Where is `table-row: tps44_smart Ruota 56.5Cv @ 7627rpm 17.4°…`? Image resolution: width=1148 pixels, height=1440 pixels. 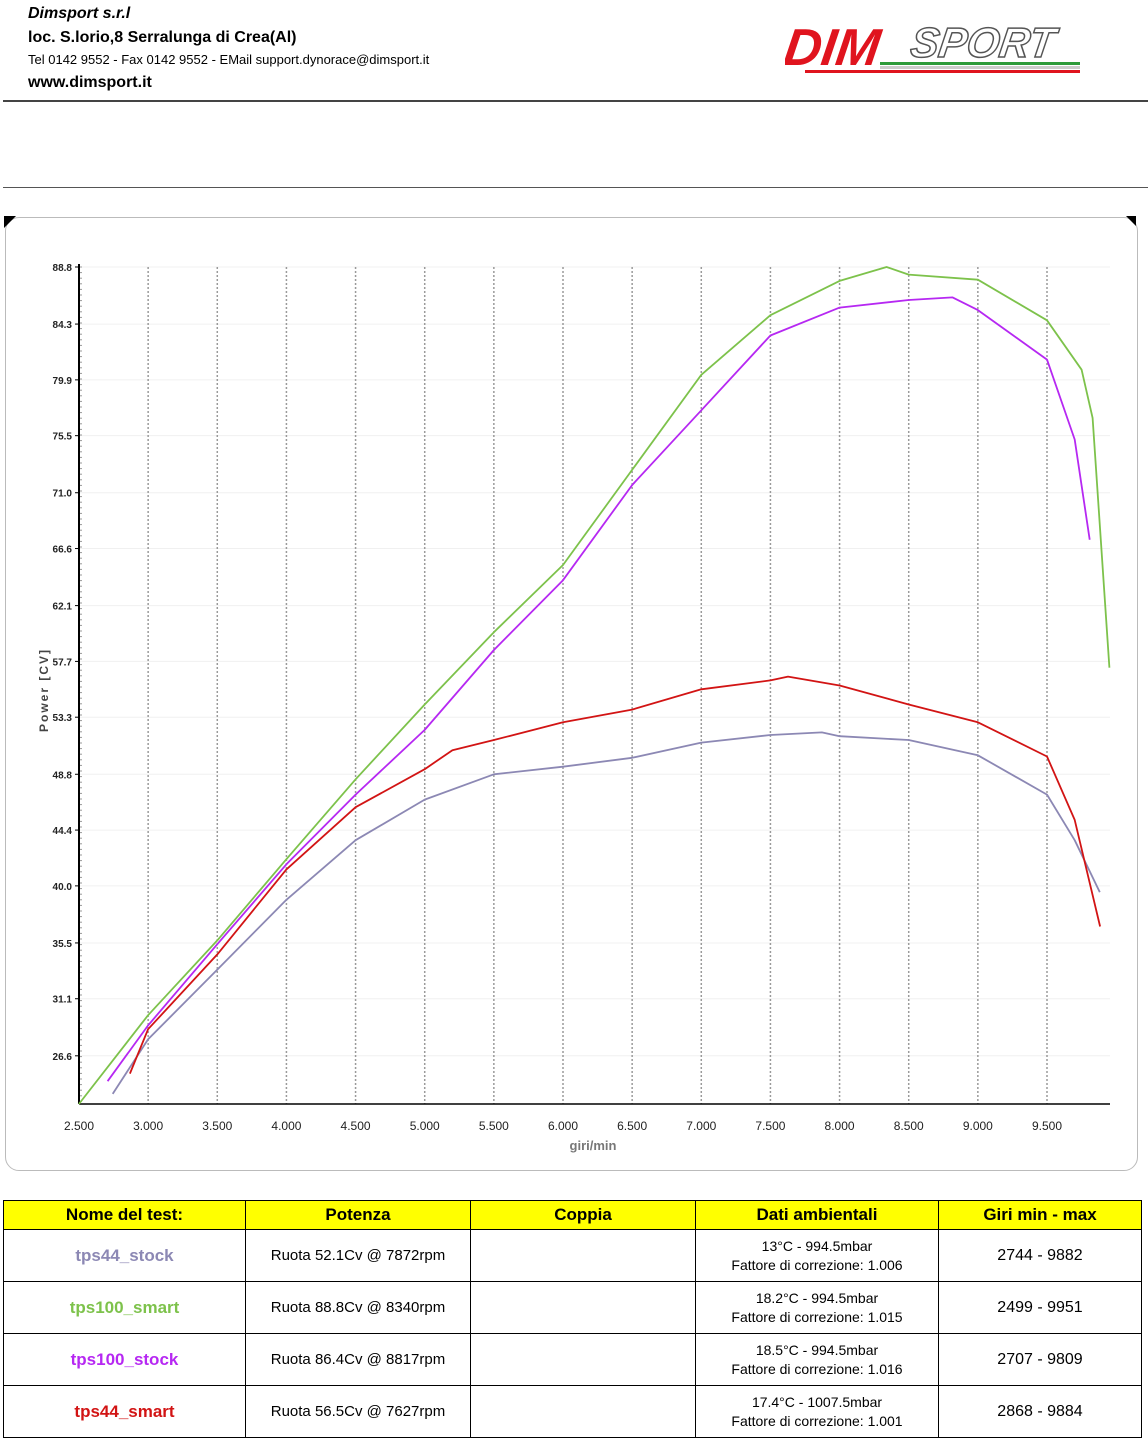
table-row: tps44_smart Ruota 56.5Cv @ 7627rpm 17.4°… is located at coordinates (572, 1411).